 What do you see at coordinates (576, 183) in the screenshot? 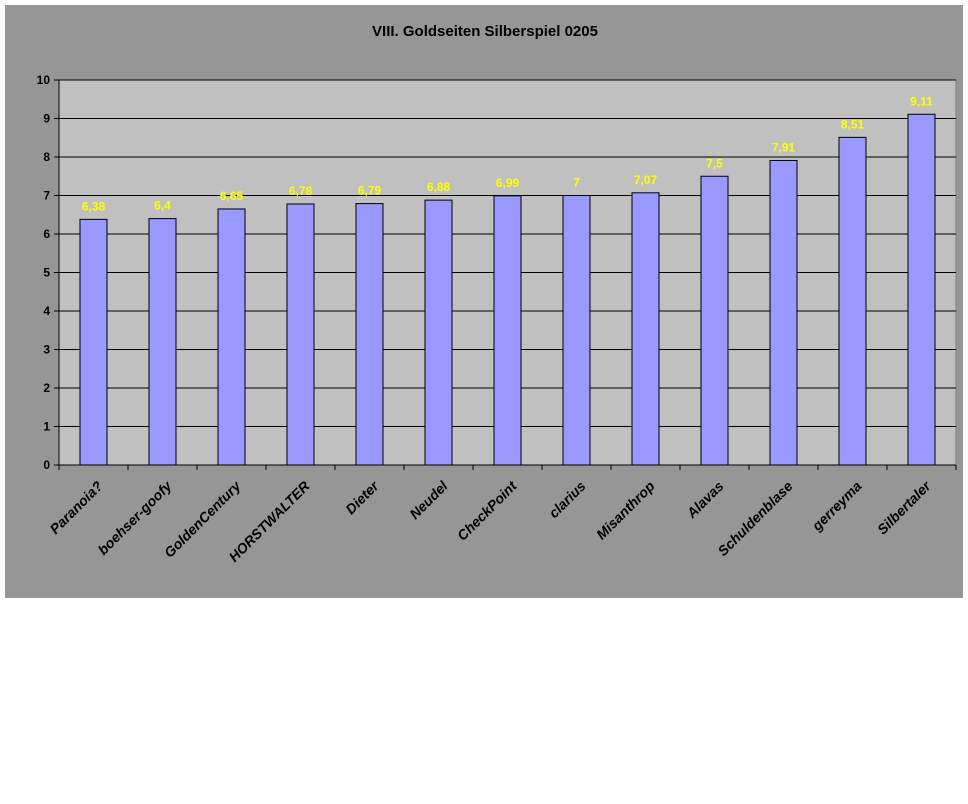
I see `data-label: 7` at bounding box center [576, 183].